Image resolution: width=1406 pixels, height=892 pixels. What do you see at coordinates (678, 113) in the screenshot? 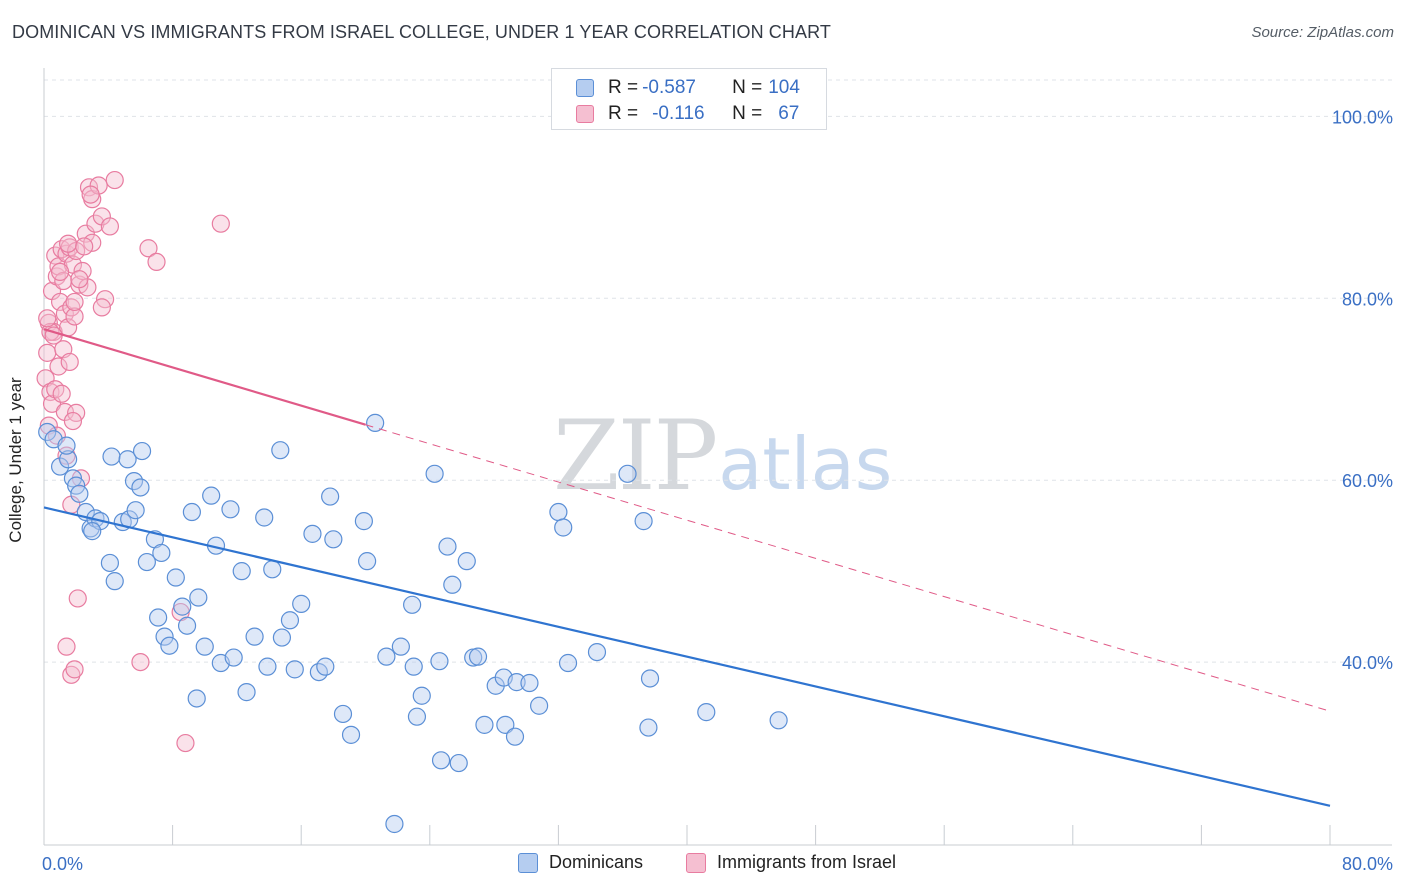
I see `r-value: -0.116` at bounding box center [678, 113].